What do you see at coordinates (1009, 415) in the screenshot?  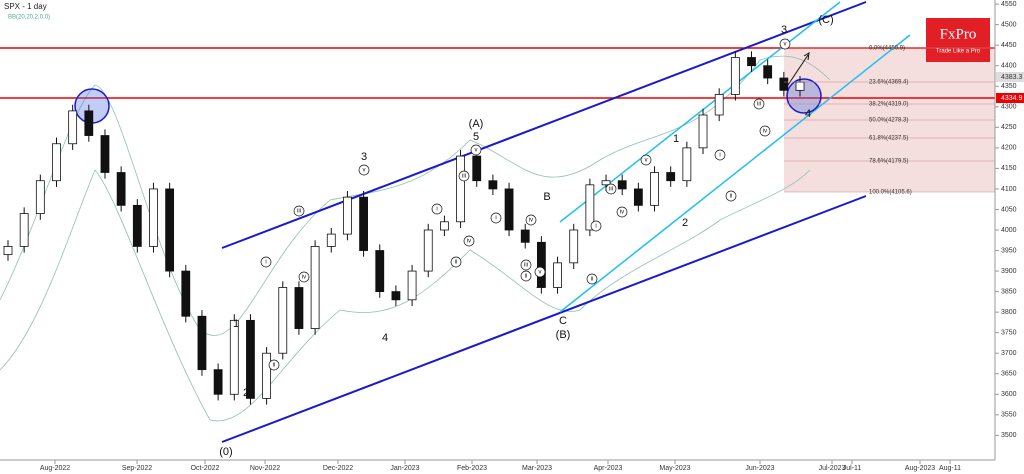 I see `y-tick-label: 3550` at bounding box center [1009, 415].